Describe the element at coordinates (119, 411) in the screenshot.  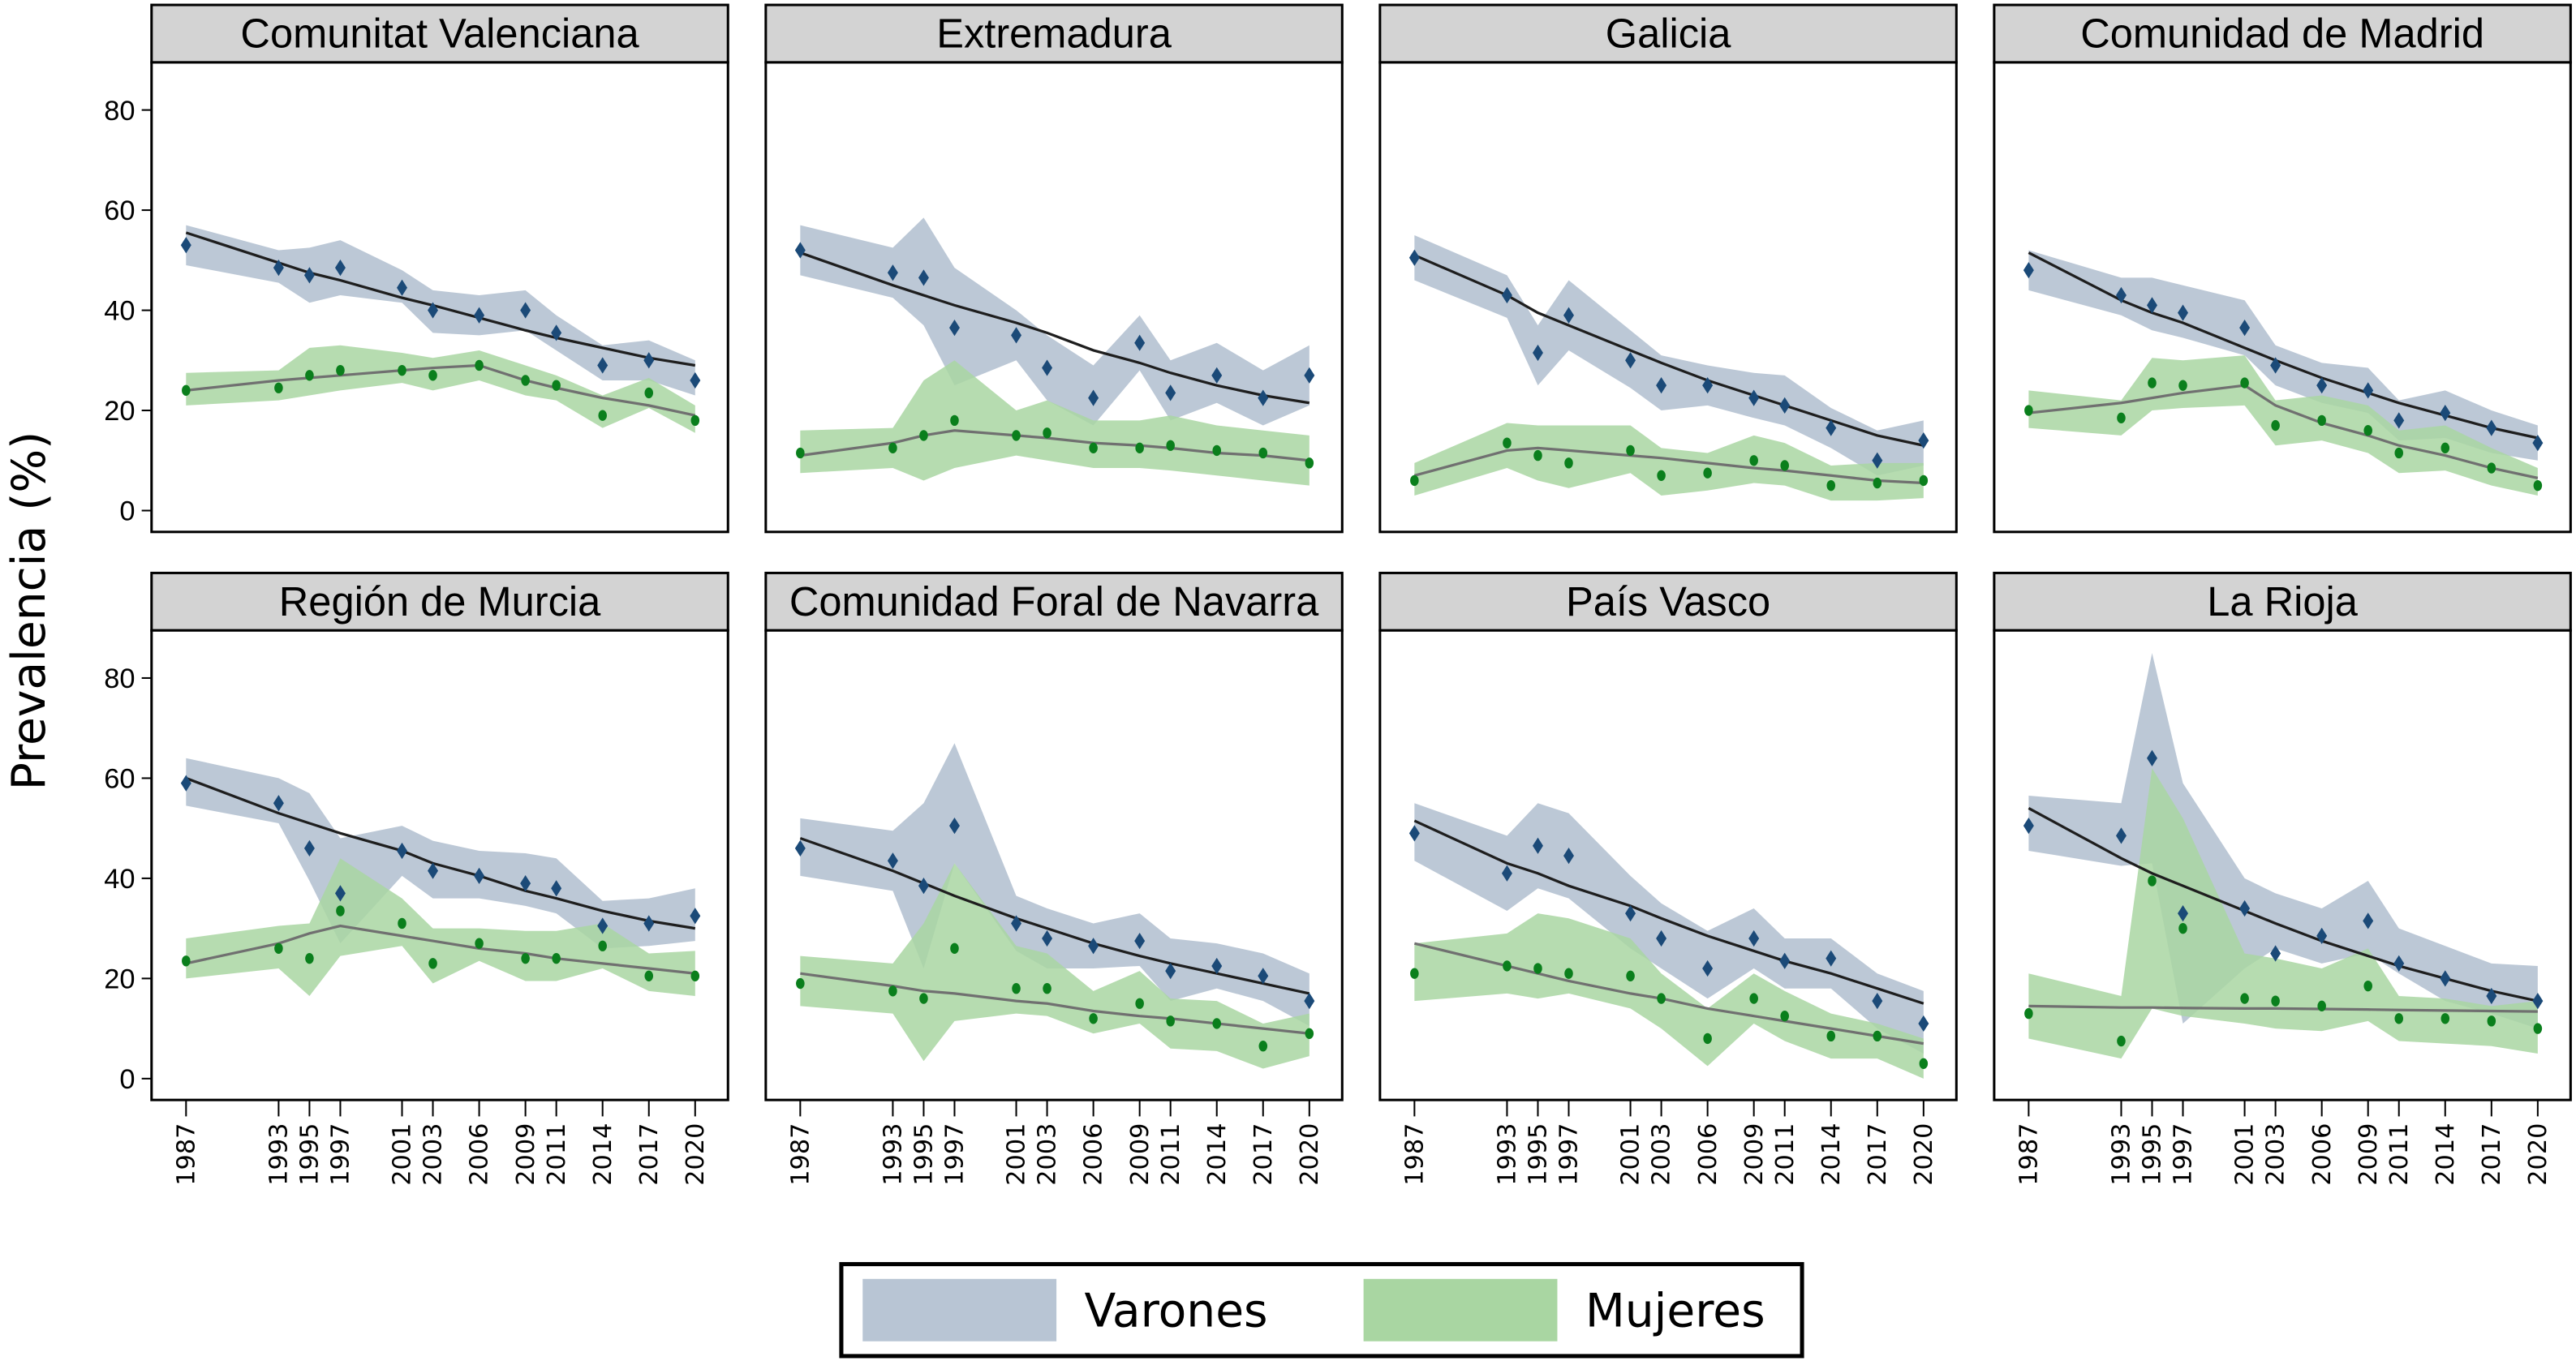
I see `y-tick-label: 20` at that location.